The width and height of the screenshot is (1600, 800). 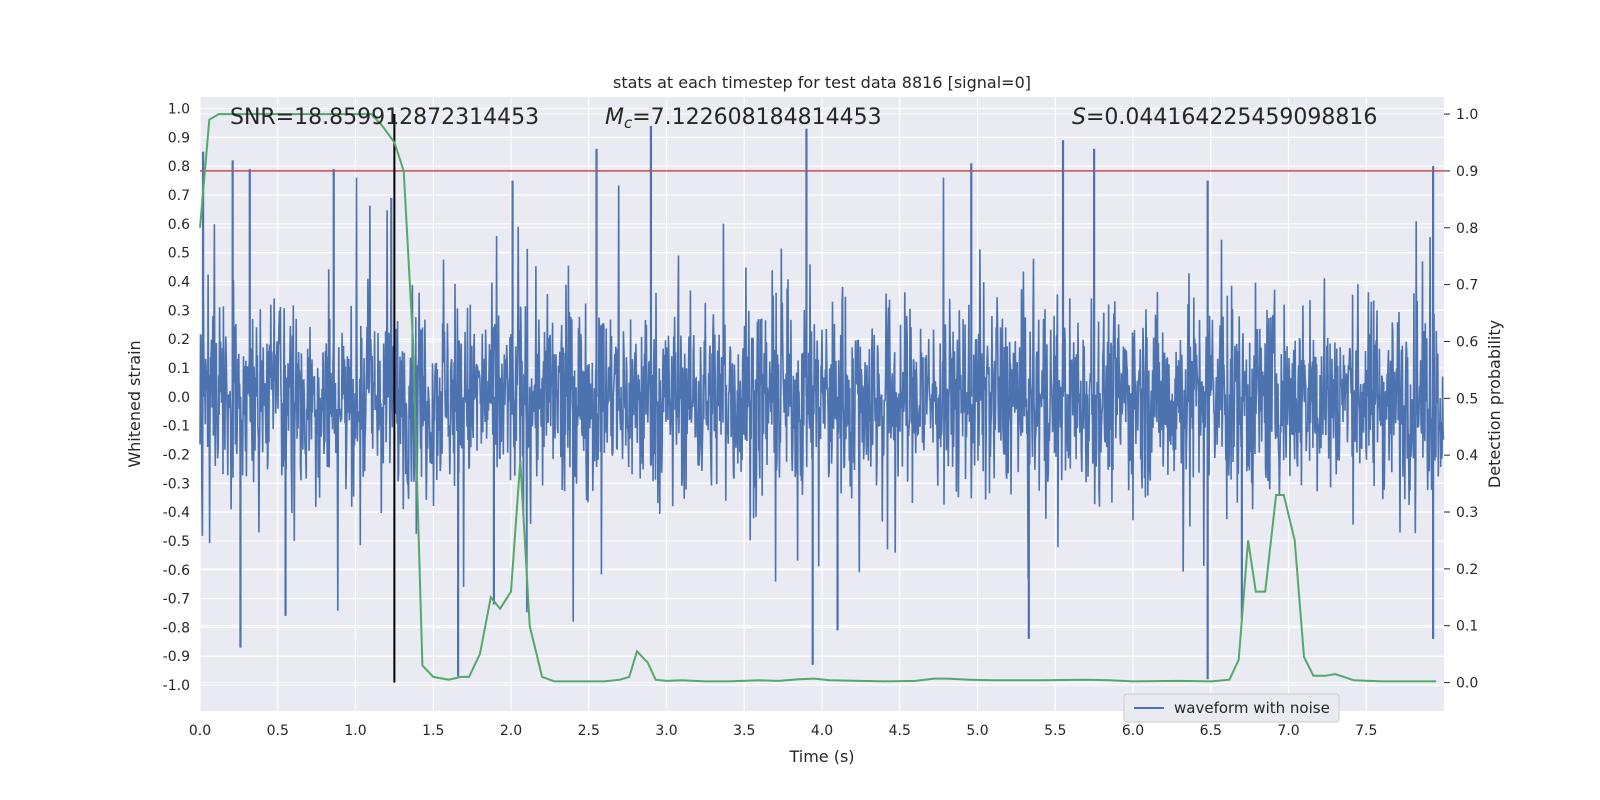 What do you see at coordinates (176, 628) in the screenshot?
I see `y-tick-label-left: -0.8` at bounding box center [176, 628].